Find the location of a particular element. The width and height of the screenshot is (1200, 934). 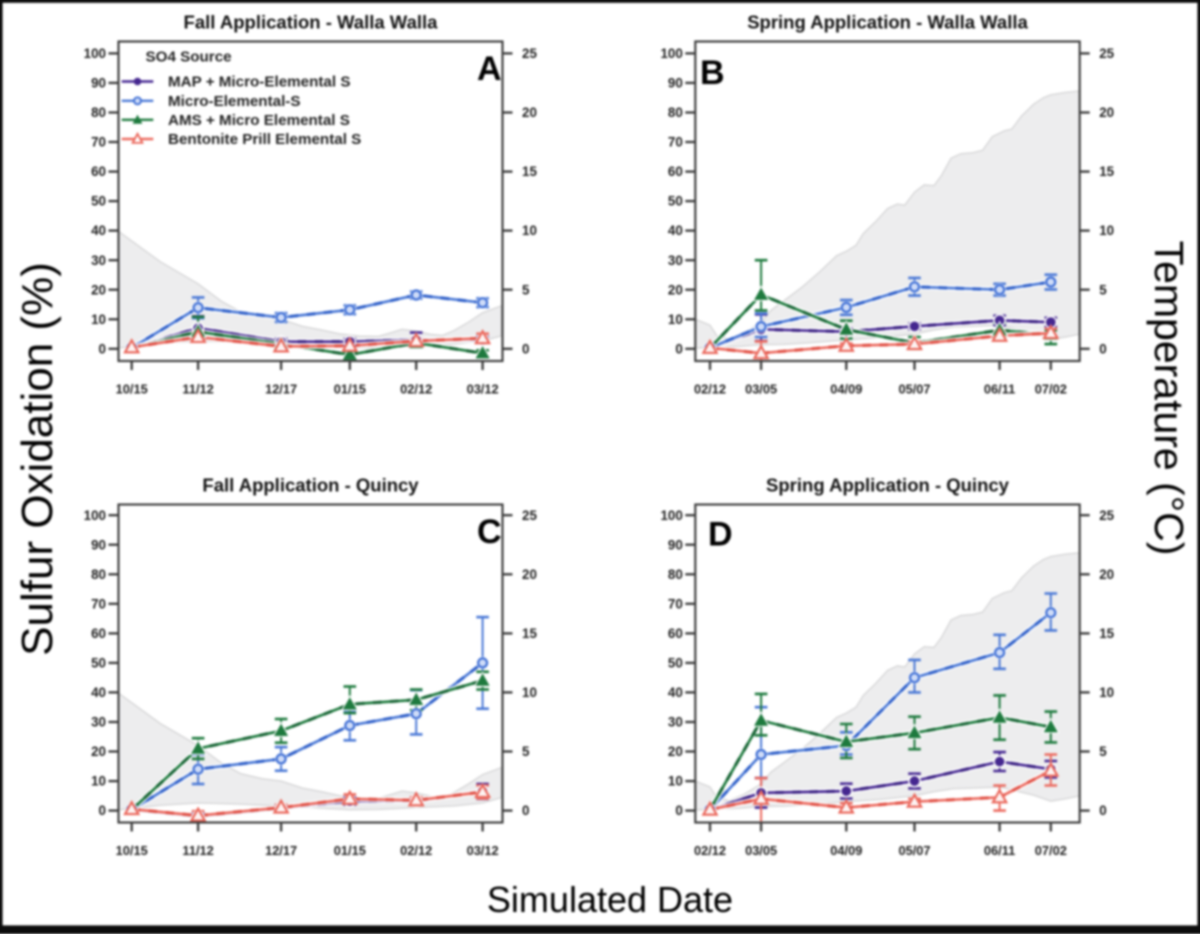

svg-text: D is located at coordinates (720, 535).